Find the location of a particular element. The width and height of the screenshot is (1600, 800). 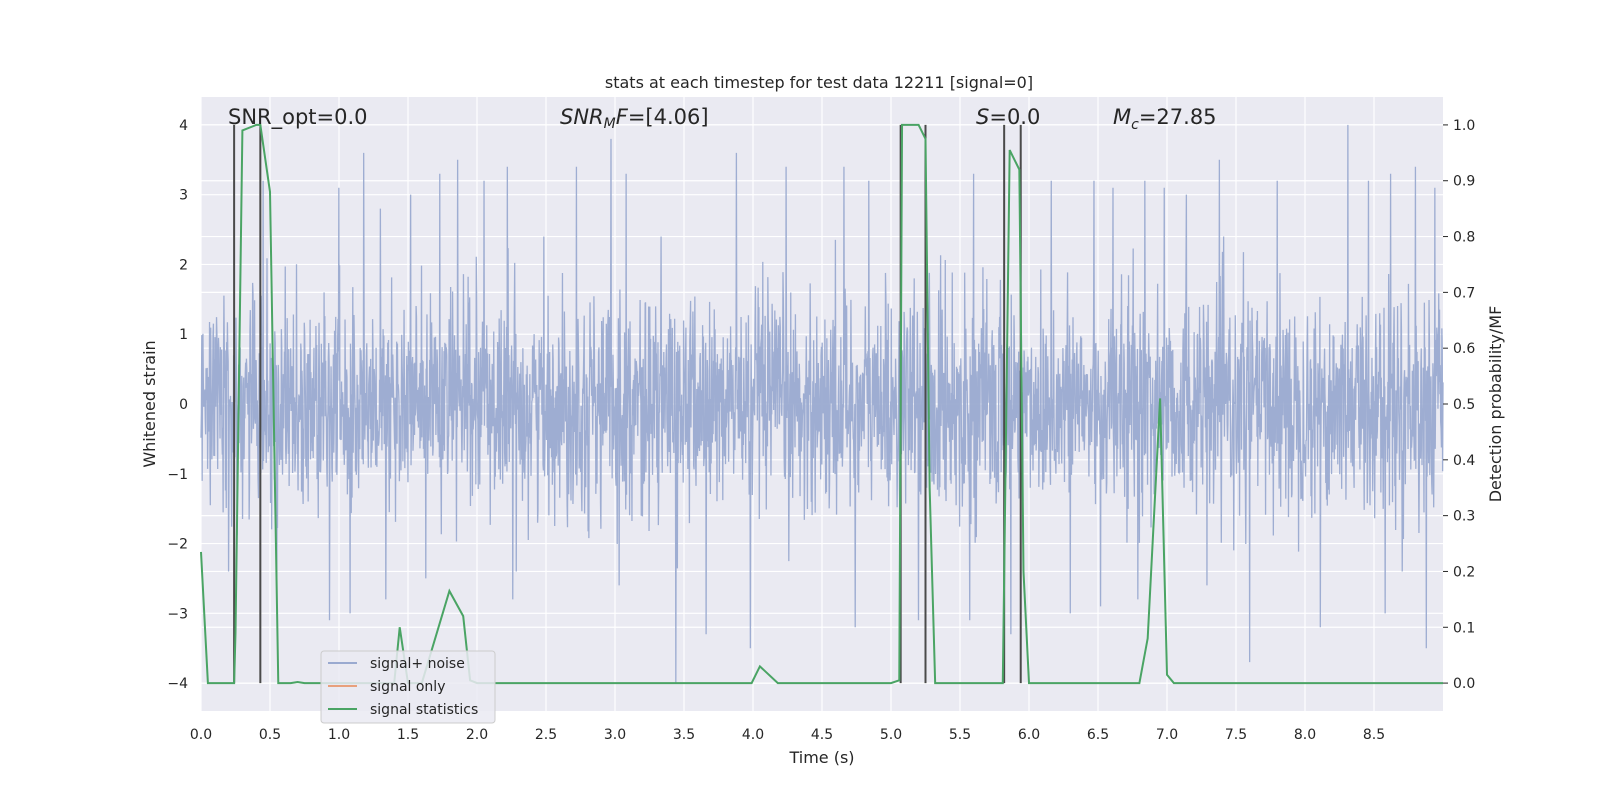

y2-tick-5: 0.5 is located at coordinates (1464, 405).